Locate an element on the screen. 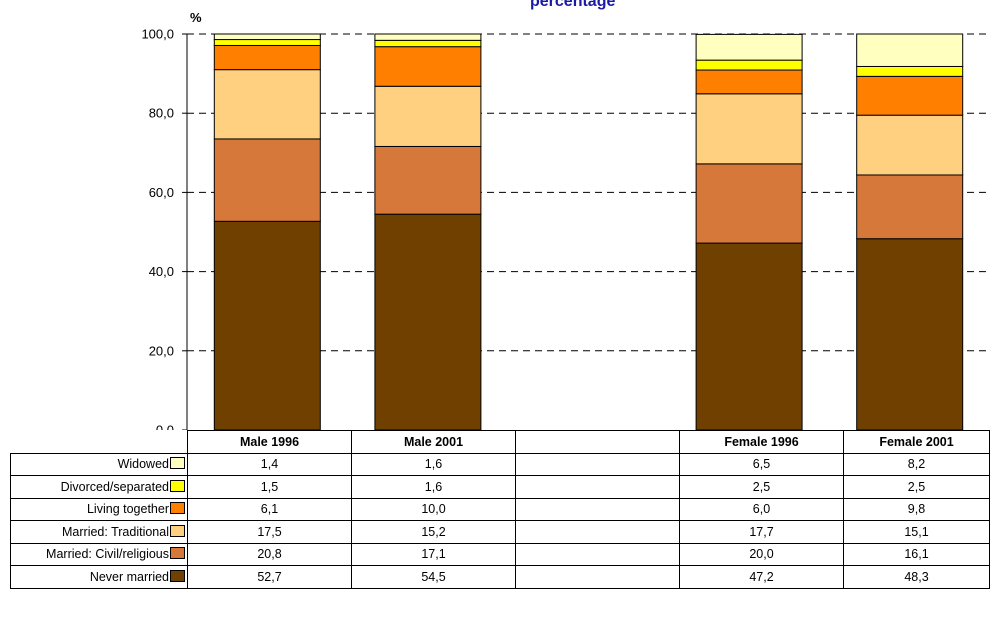  data-label: 48,3 is located at coordinates (916, 577).